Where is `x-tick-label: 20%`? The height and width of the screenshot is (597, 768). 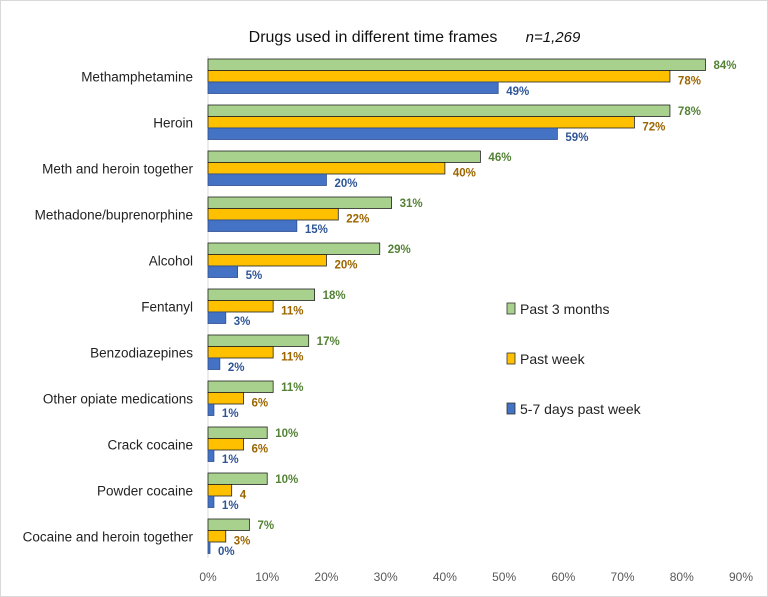
x-tick-label: 20% is located at coordinates (326, 577).